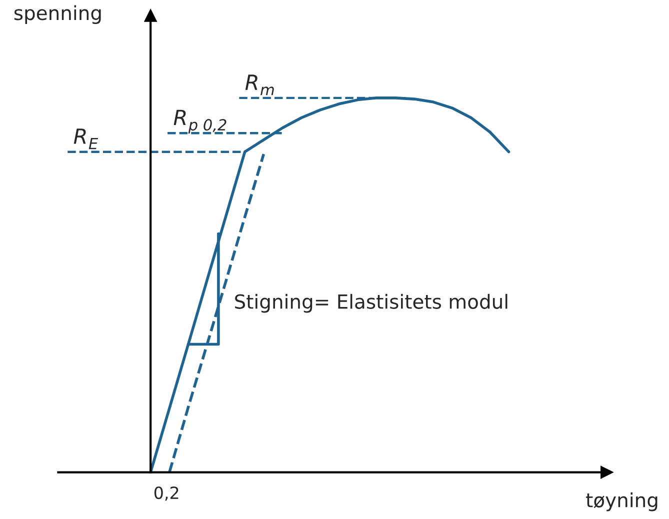  What do you see at coordinates (166, 493) in the screenshot?
I see `text: 0,2` at bounding box center [166, 493].